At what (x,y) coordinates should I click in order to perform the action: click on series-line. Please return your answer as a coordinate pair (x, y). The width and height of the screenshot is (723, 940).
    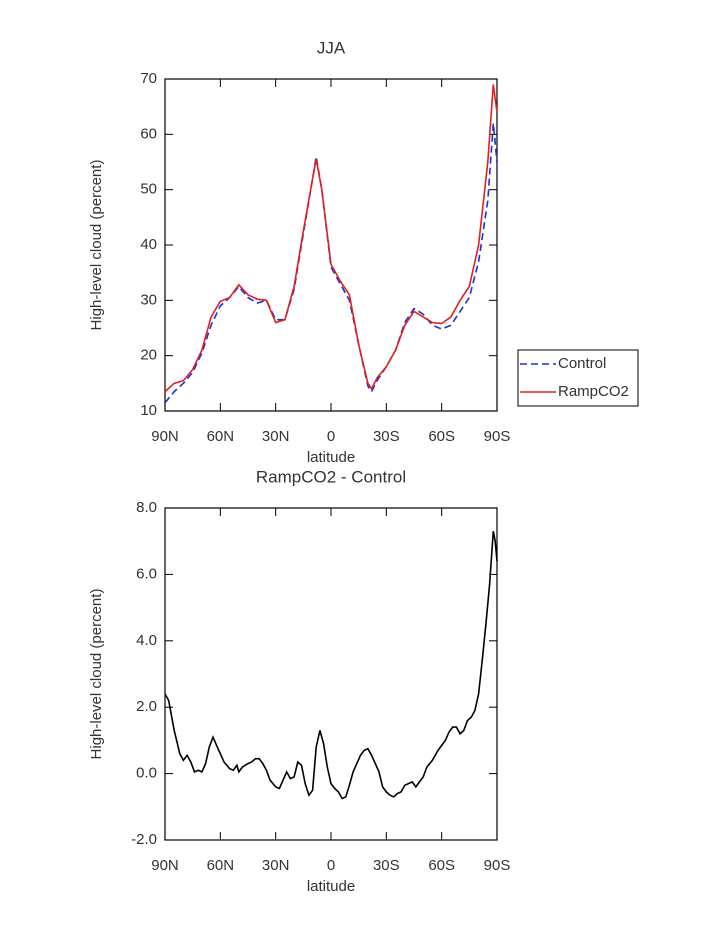
    Looking at the image, I should click on (331, 263).